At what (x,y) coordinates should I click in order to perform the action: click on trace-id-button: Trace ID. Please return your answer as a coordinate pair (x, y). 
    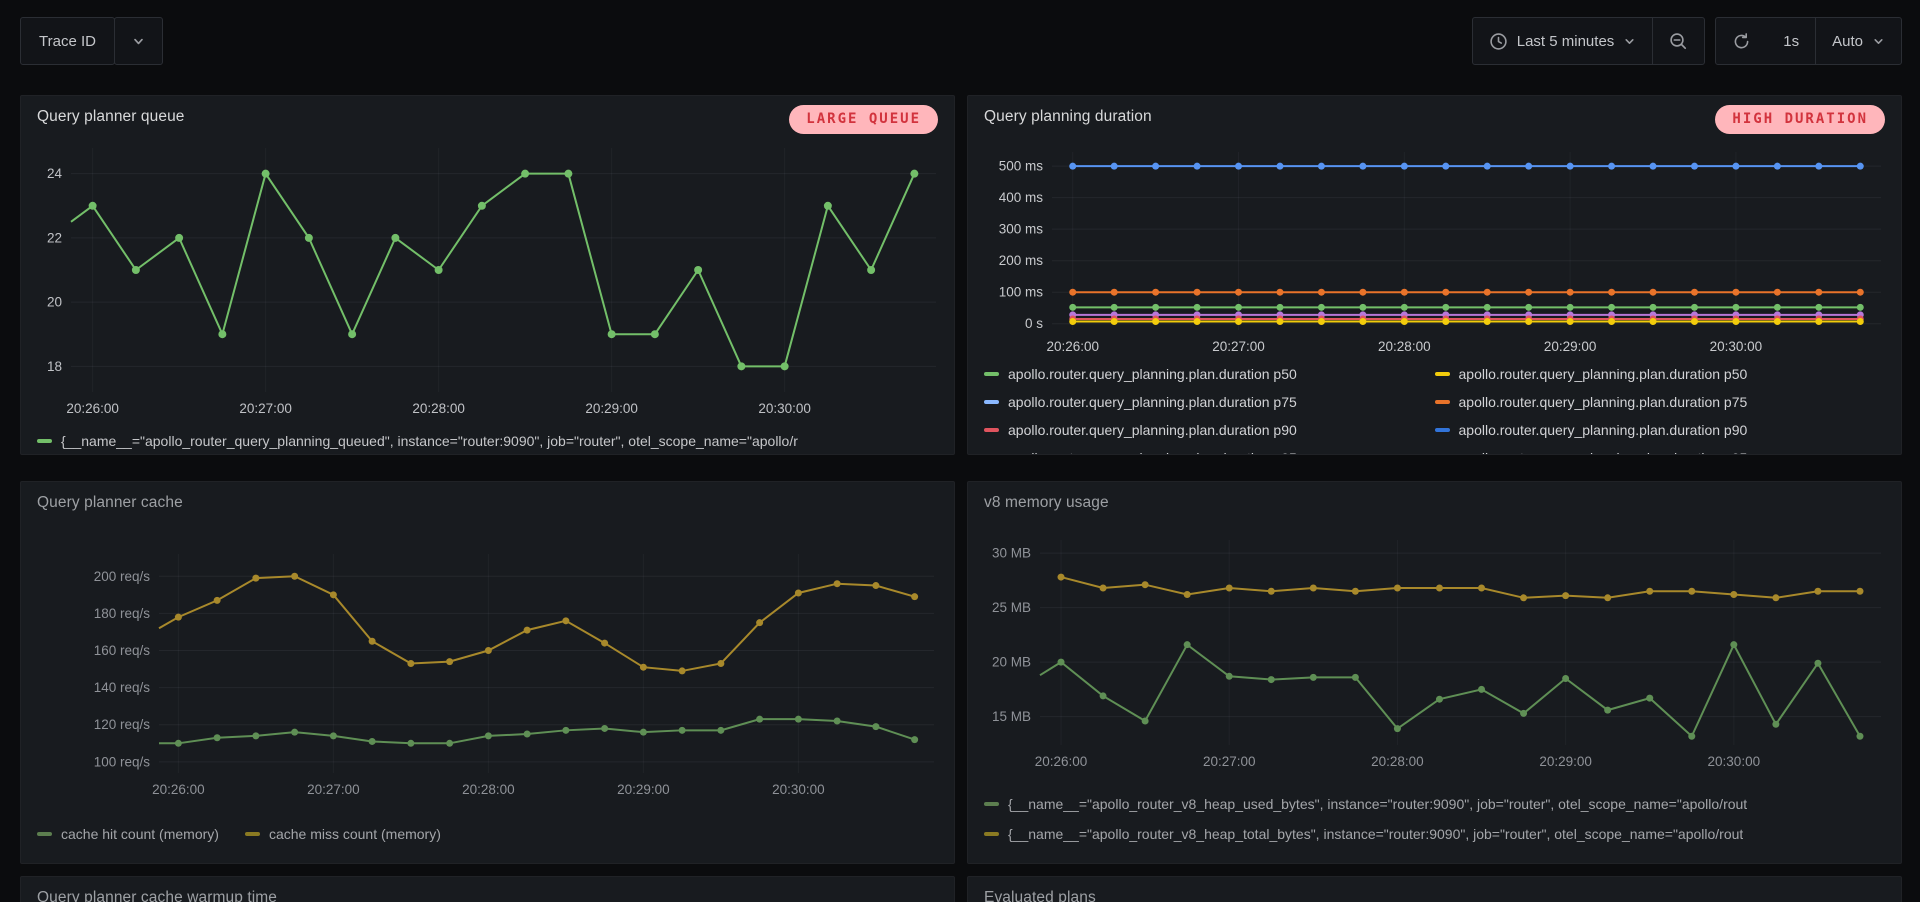
    Looking at the image, I should click on (67, 41).